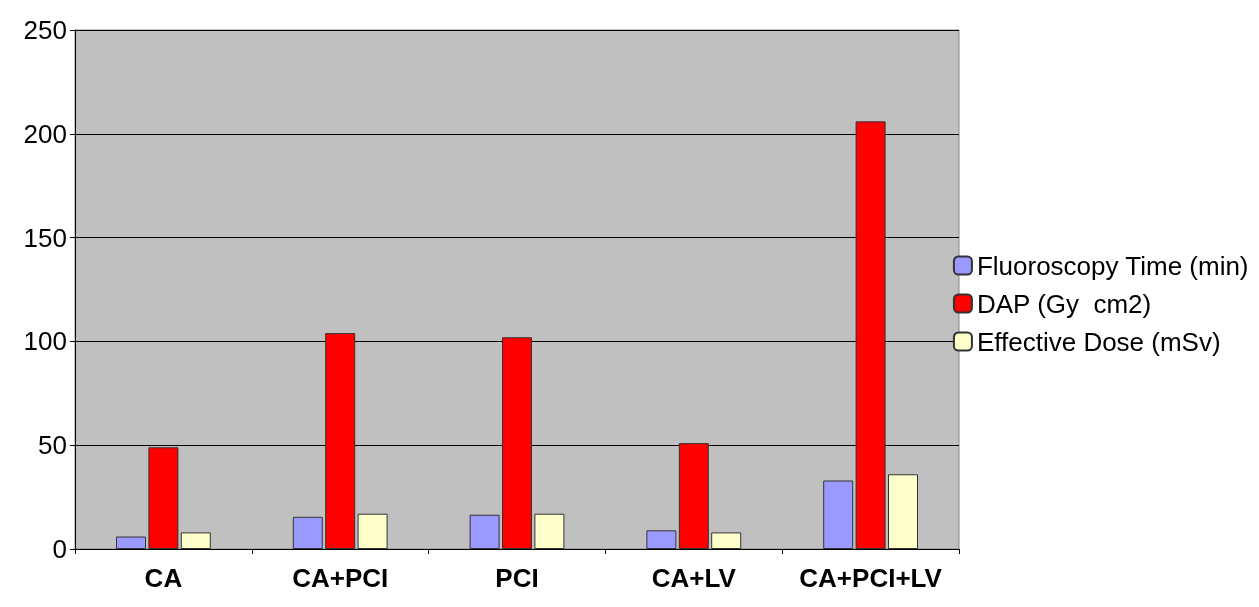 Image resolution: width=1259 pixels, height=607 pixels. I want to click on y-tick-label: 250, so click(45, 30).